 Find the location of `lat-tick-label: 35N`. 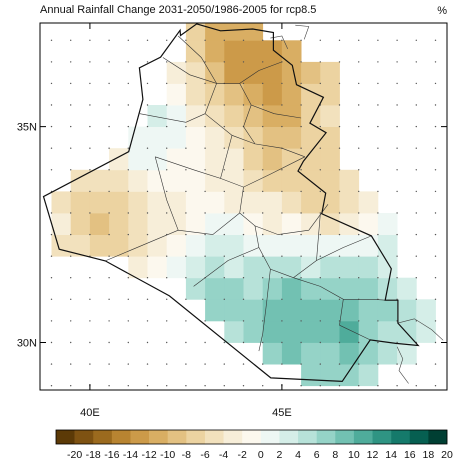

lat-tick-label: 35N is located at coordinates (27, 128).